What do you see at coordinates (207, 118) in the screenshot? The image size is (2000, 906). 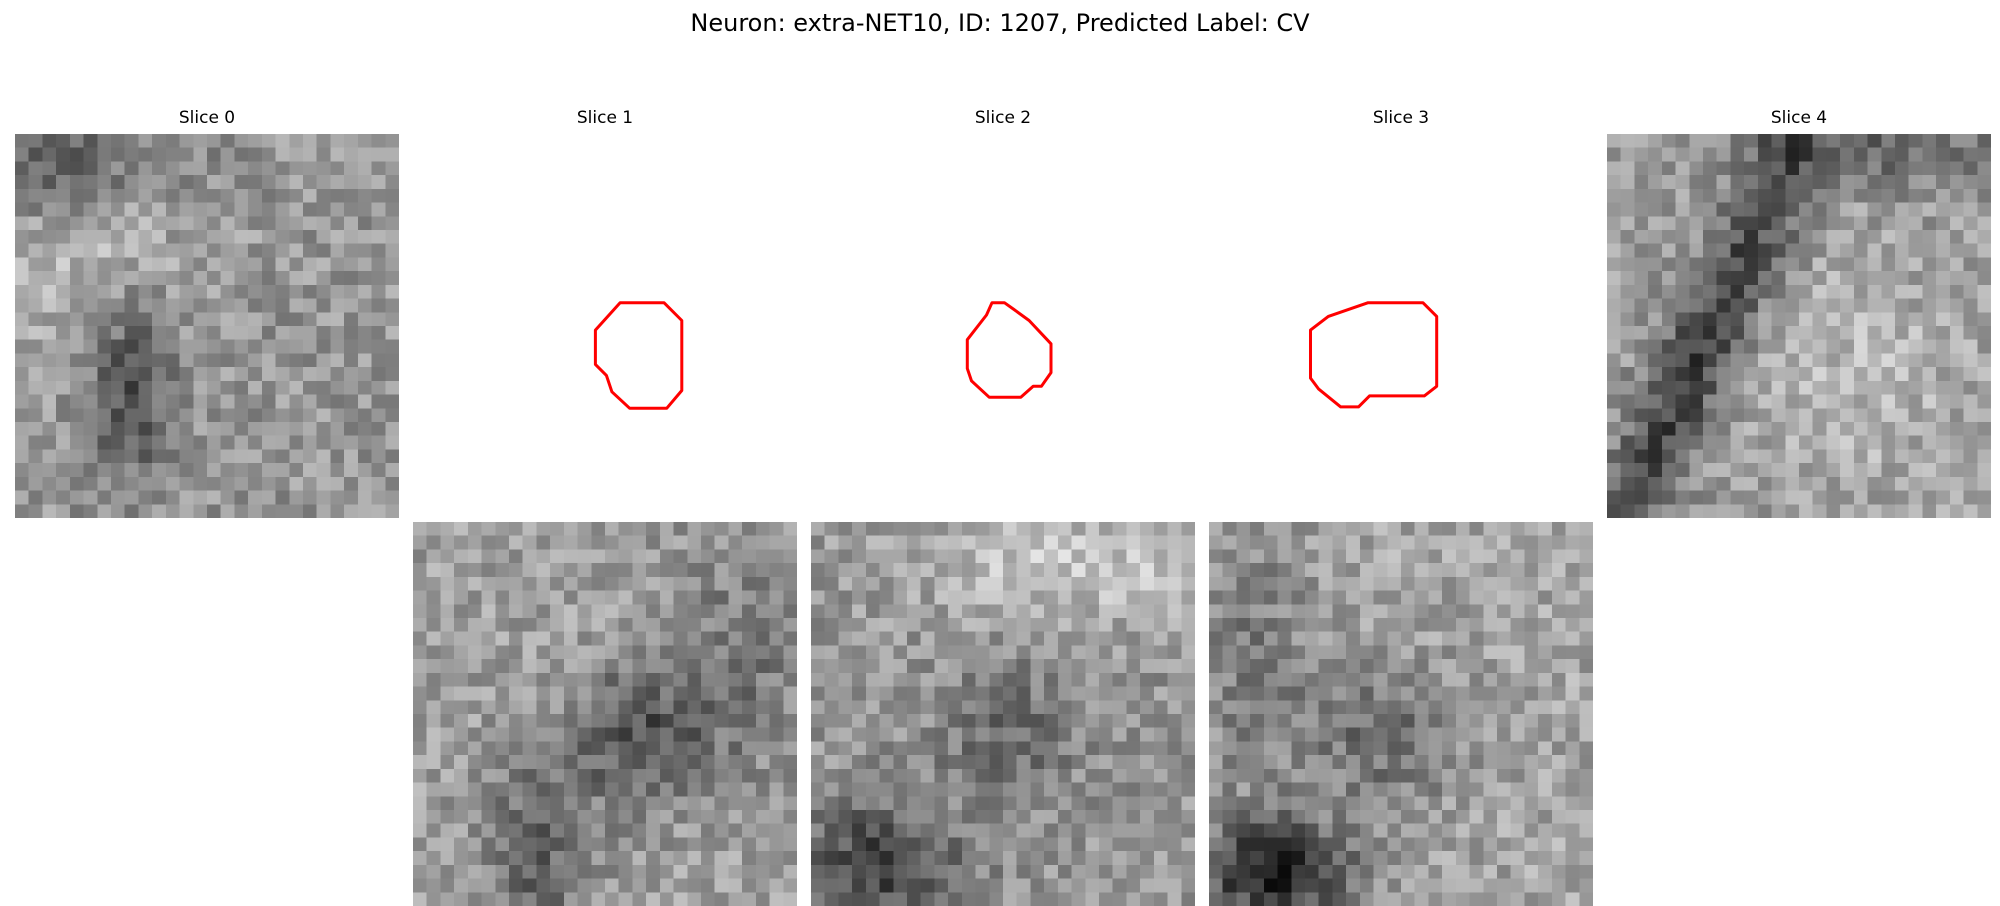 I see `slice-label: Slice 0` at bounding box center [207, 118].